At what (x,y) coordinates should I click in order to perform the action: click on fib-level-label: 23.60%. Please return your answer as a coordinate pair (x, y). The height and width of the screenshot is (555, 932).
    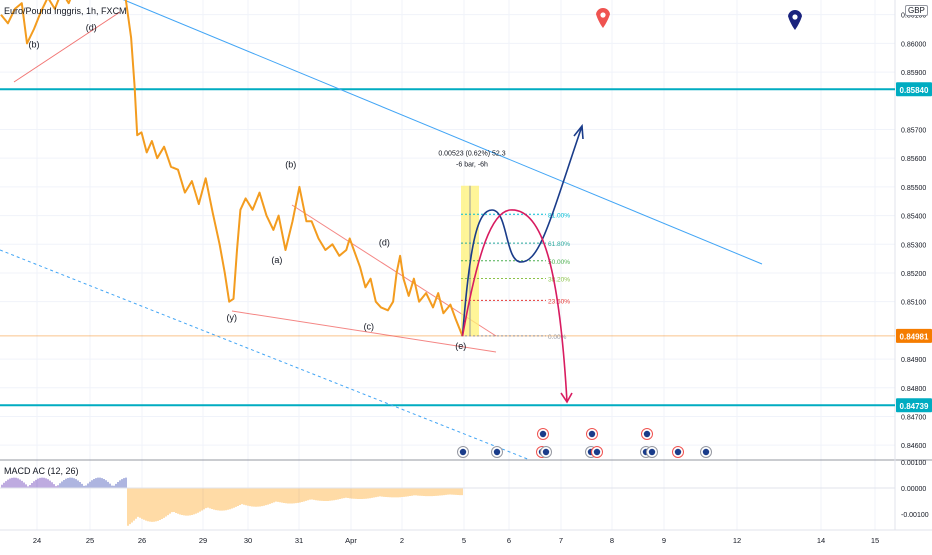
    Looking at the image, I should click on (559, 301).